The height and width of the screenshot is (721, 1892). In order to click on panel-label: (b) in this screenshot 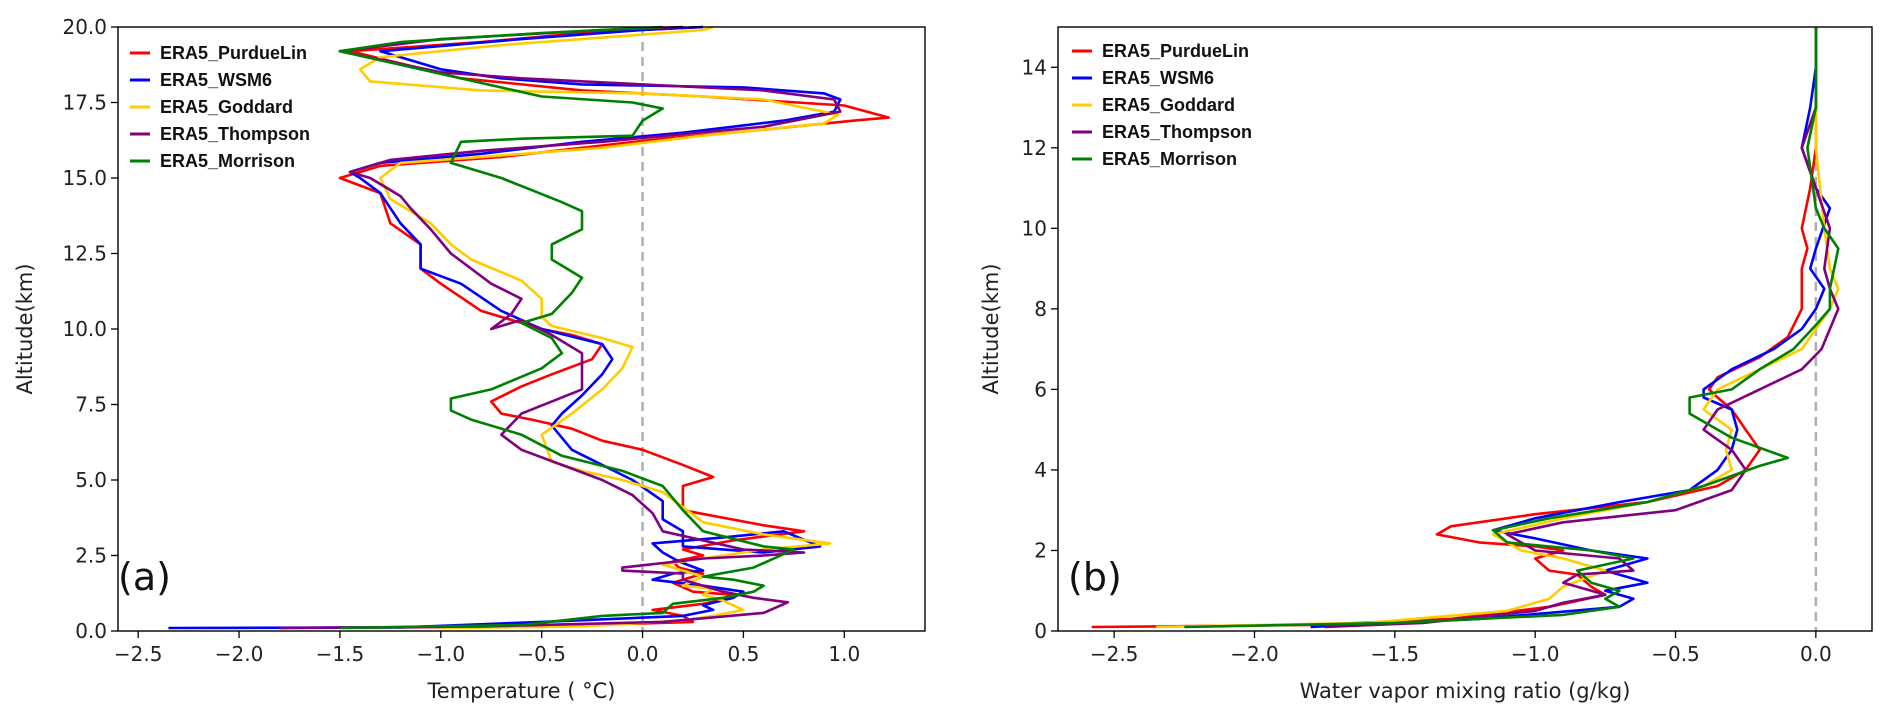, I will do `click(1095, 577)`.